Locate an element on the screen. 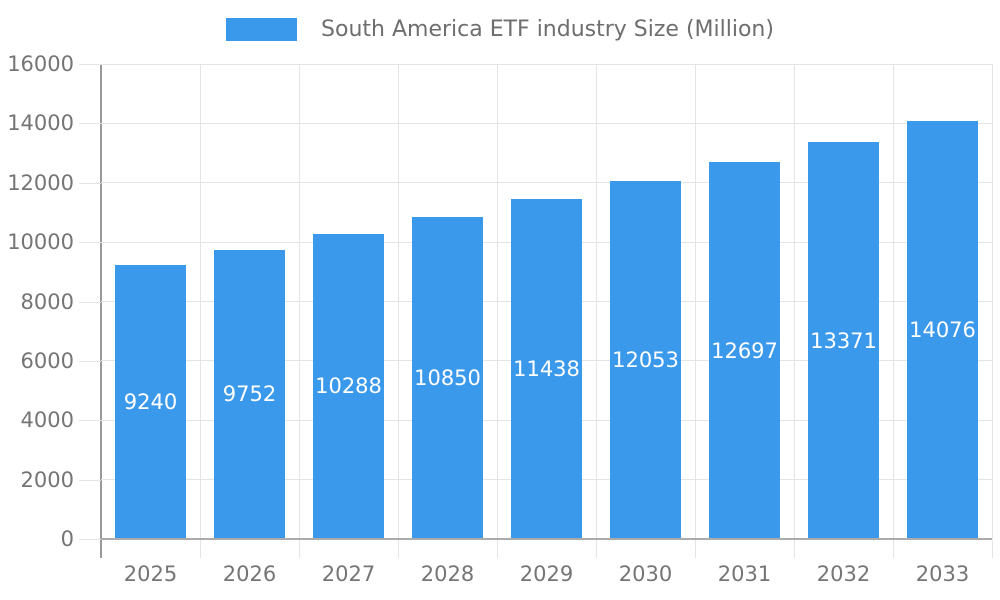 The height and width of the screenshot is (600, 1000). x-tick-label: 2029 is located at coordinates (546, 574).